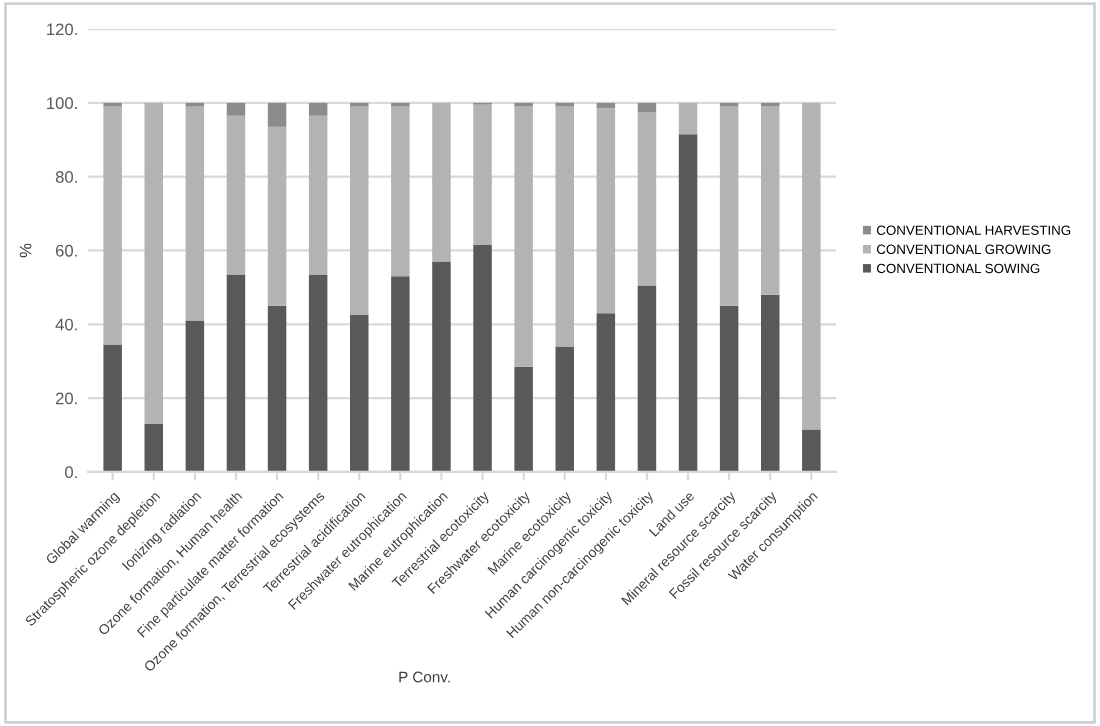  Describe the element at coordinates (66, 250) in the screenshot. I see `y-tick-label: 60.` at that location.